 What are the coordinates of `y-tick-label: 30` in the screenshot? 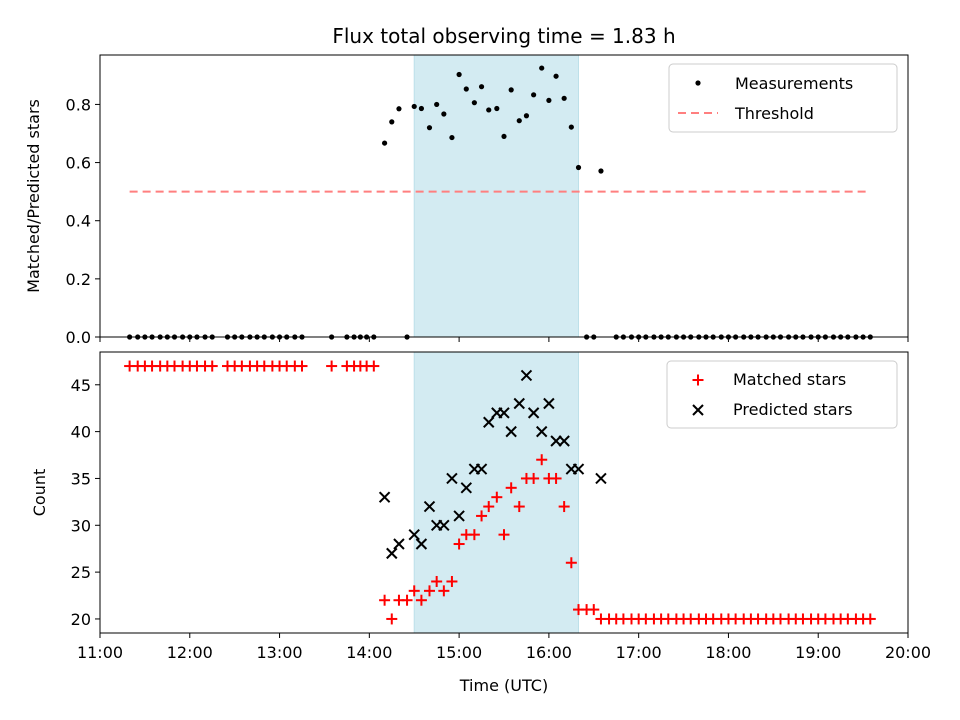 It's located at (81, 525).